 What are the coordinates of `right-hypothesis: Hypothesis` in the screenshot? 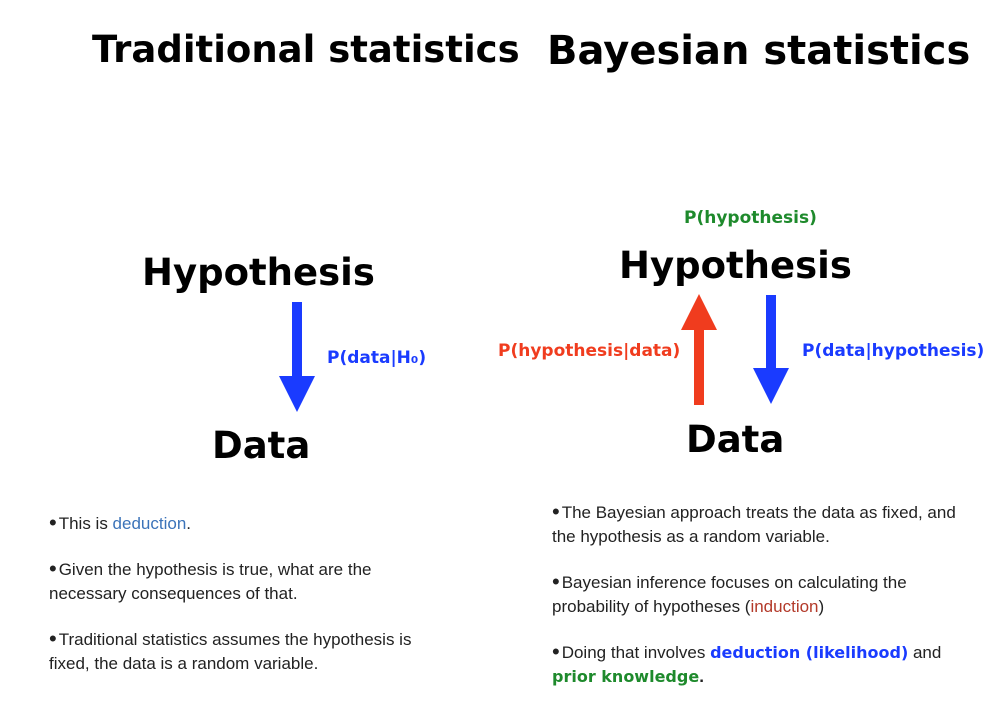 It's located at (735, 265).